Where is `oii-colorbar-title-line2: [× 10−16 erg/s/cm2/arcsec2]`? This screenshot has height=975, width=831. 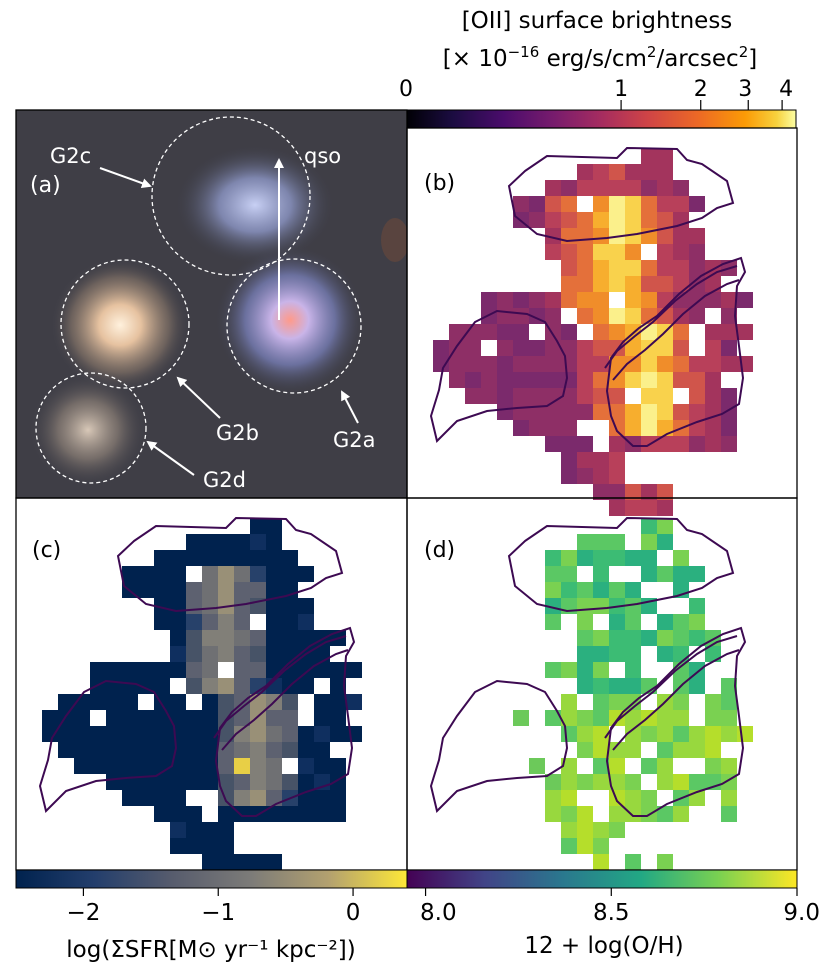
oii-colorbar-title-line2: [× 10−16 erg/s/cm2/arcsec2] is located at coordinates (600, 57).